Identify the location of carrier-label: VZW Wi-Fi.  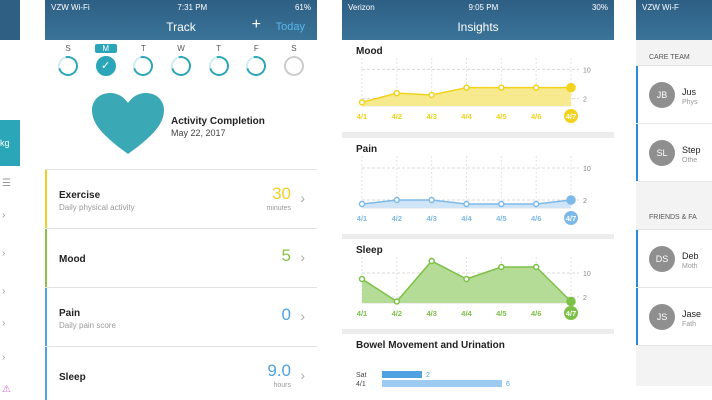
(70, 7).